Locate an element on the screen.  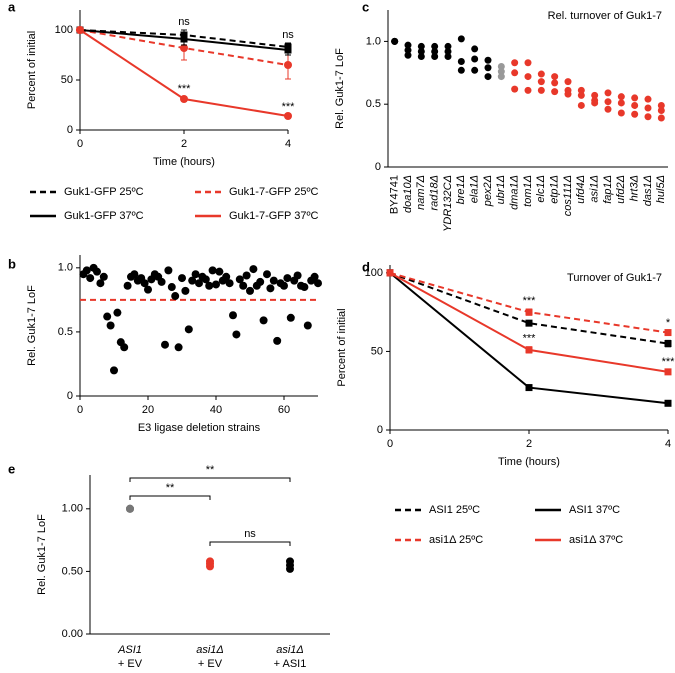
chart-title: Turnover of Guk1-7 is located at coordinates (614, 278).